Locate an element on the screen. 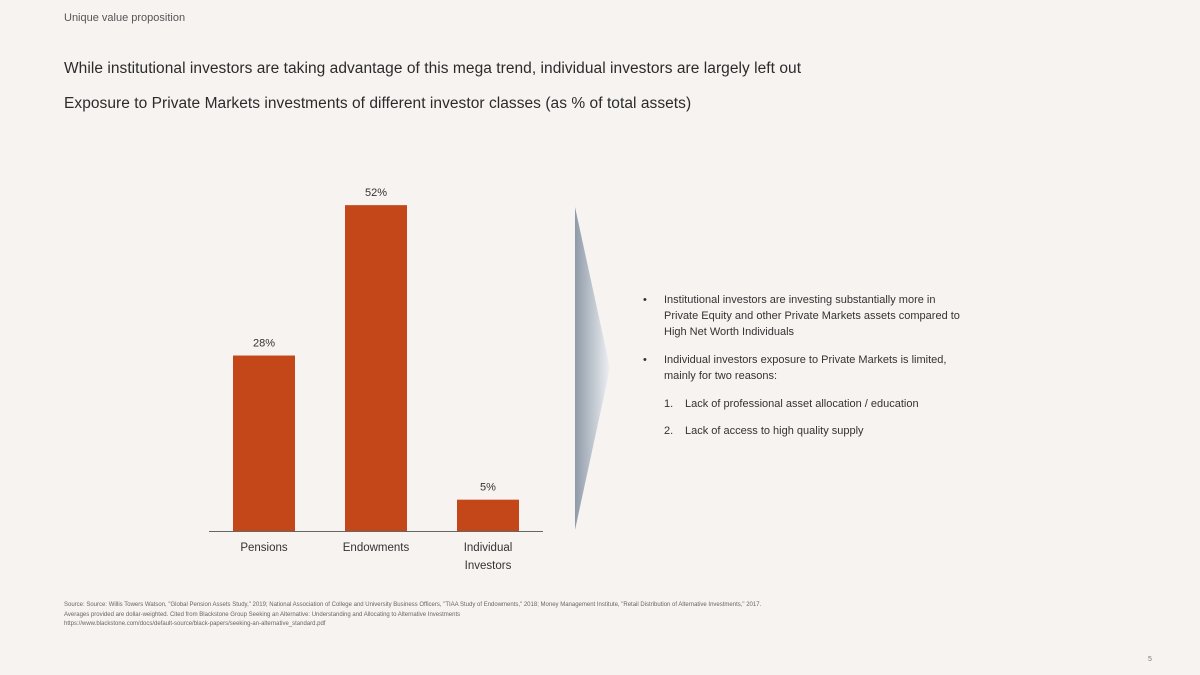 This screenshot has width=1200, height=675. bullet-line: High Net Worth Individuals is located at coordinates (729, 332).